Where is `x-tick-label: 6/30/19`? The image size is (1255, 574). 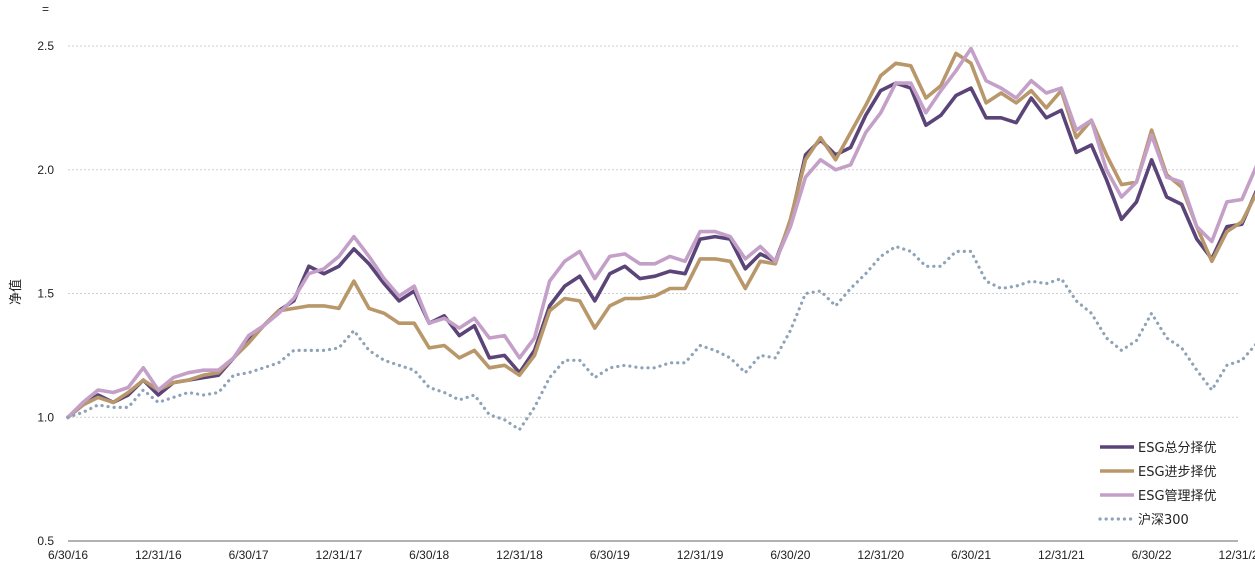
x-tick-label: 6/30/19 is located at coordinates (610, 555).